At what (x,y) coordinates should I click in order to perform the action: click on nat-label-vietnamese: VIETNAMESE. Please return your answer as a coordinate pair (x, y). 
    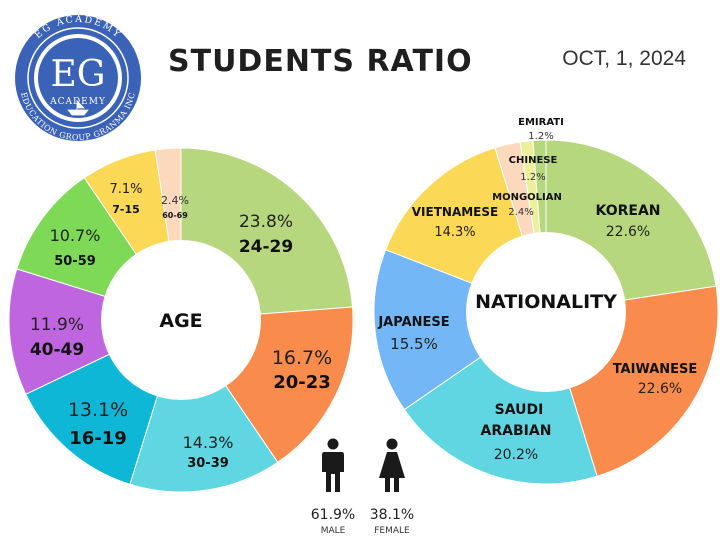
    Looking at the image, I should click on (455, 212).